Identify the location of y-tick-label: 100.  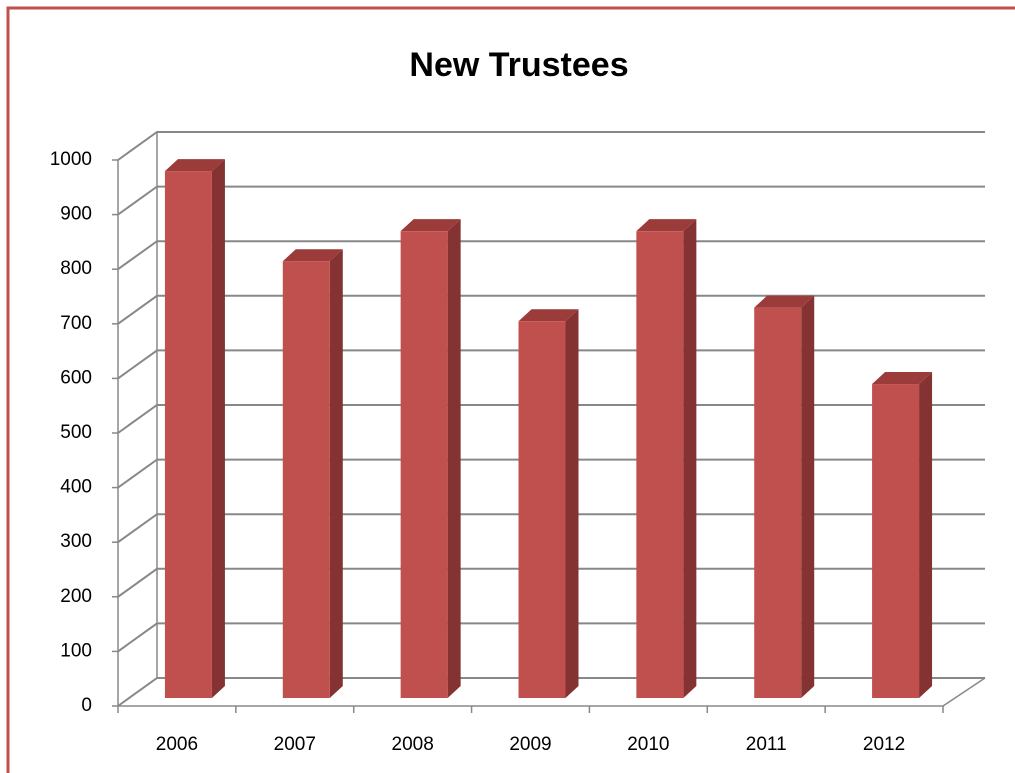
(76, 650).